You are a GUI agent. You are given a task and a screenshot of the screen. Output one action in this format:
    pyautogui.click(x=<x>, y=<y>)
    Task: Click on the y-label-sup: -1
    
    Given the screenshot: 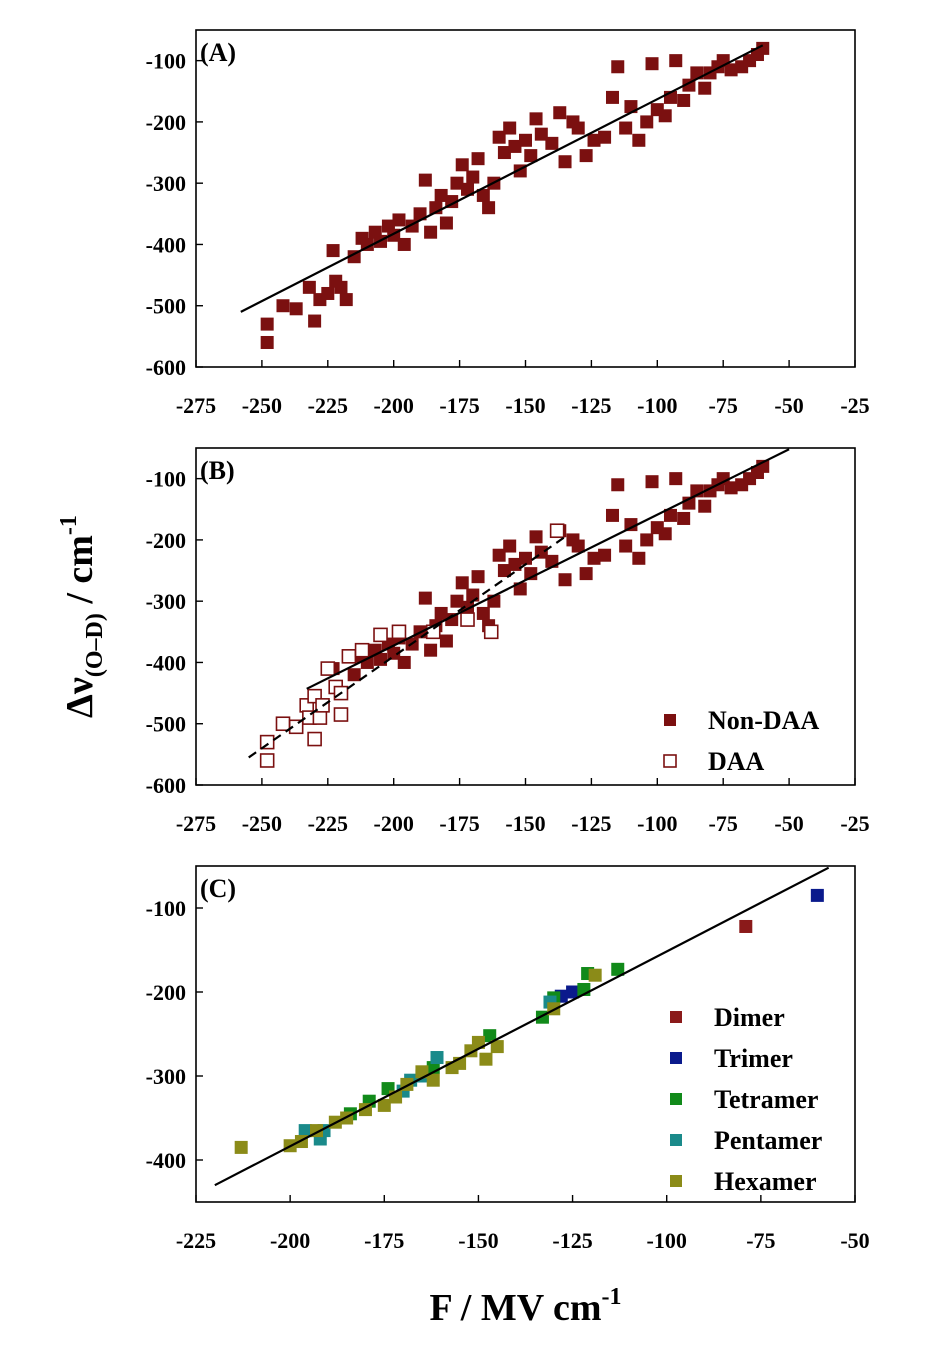 What is the action you would take?
    pyautogui.click(x=69, y=525)
    